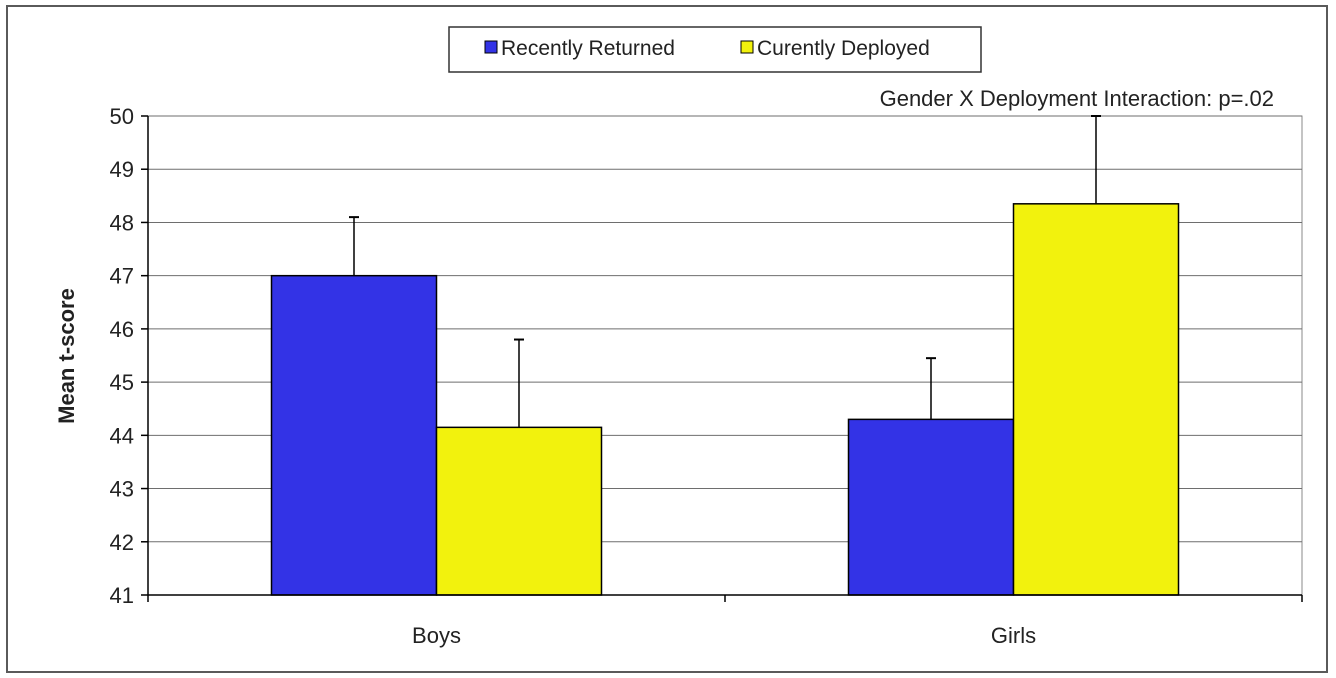 Image resolution: width=1336 pixels, height=678 pixels. I want to click on x-category-label: Girls, so click(1013, 635).